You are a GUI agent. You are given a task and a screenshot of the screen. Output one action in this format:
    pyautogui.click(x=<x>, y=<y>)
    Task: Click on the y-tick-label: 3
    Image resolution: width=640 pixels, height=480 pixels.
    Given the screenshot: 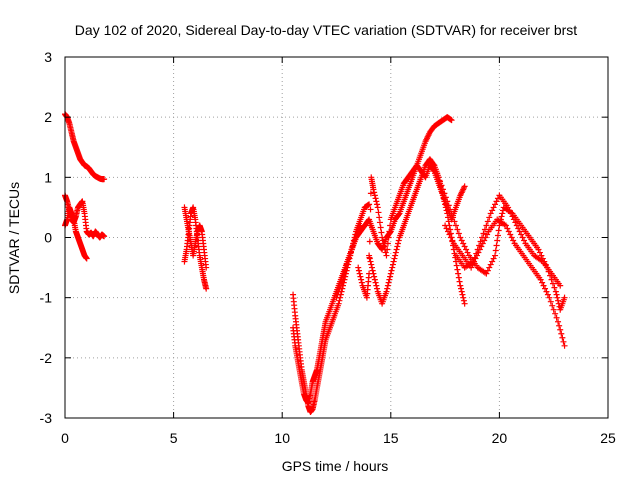 What is the action you would take?
    pyautogui.click(x=48, y=57)
    